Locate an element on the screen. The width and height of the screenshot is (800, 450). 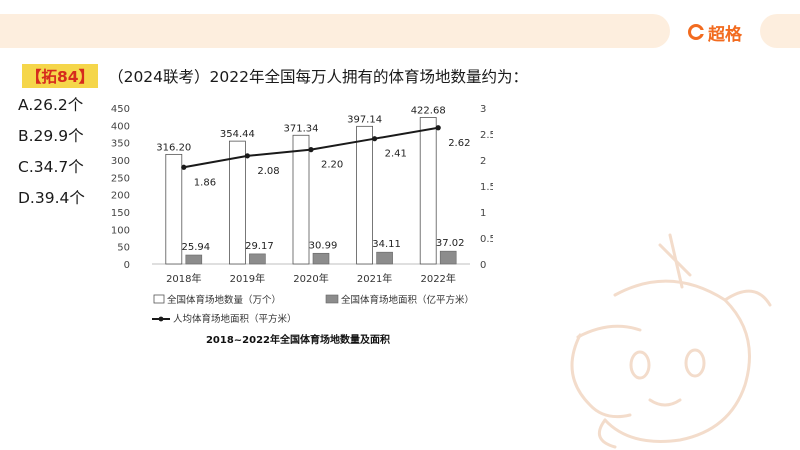
y-right-tick-label: 3 is located at coordinates (483, 109).